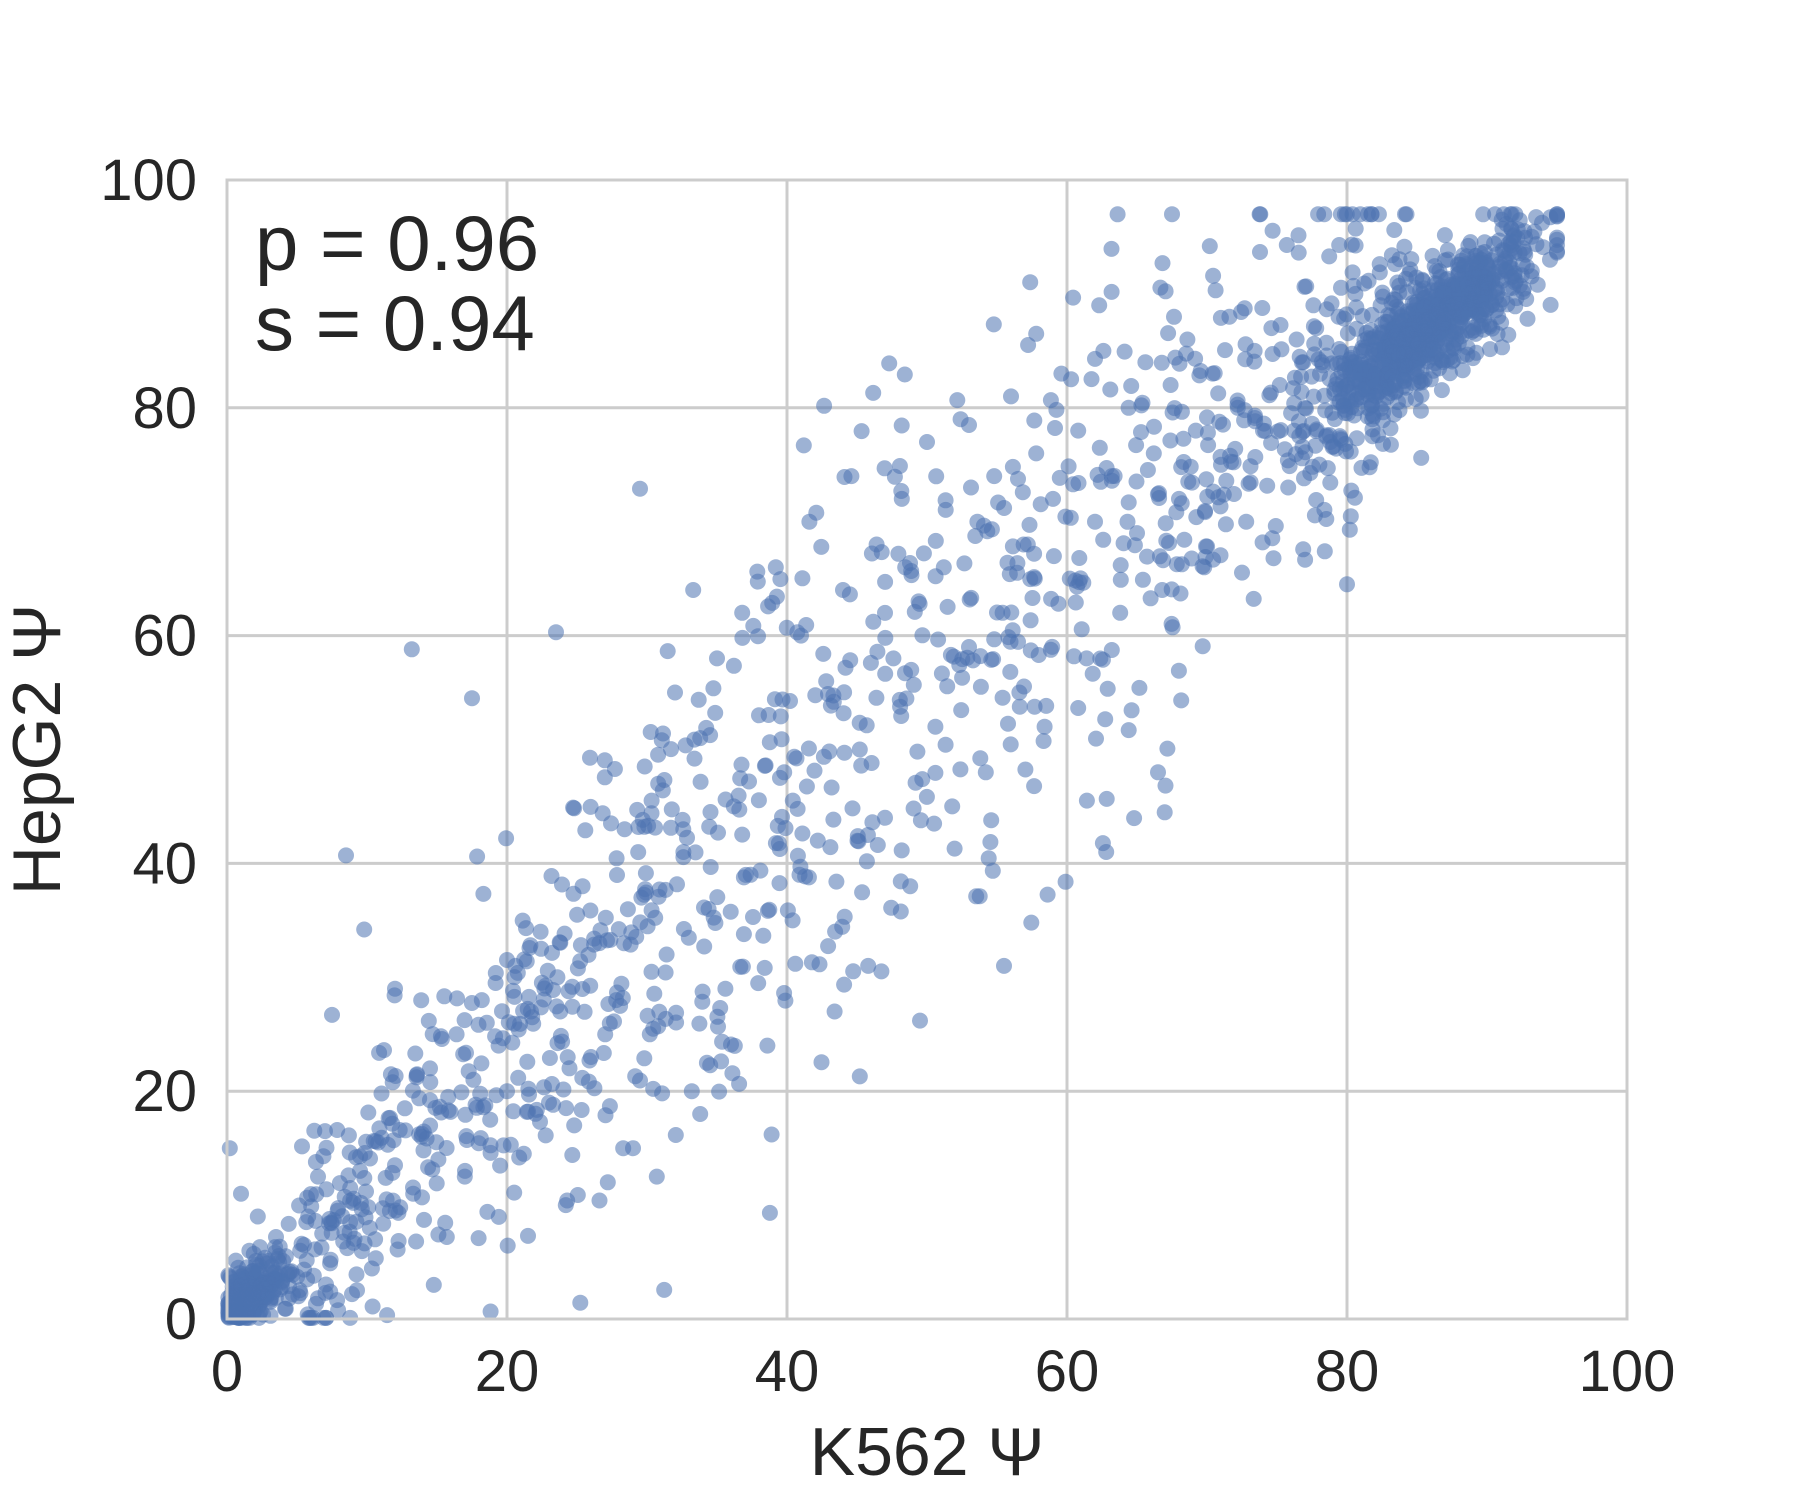 Image resolution: width=1800 pixels, height=1500 pixels. Describe the element at coordinates (1627, 1371) in the screenshot. I see `x-tick-label: 100` at that location.